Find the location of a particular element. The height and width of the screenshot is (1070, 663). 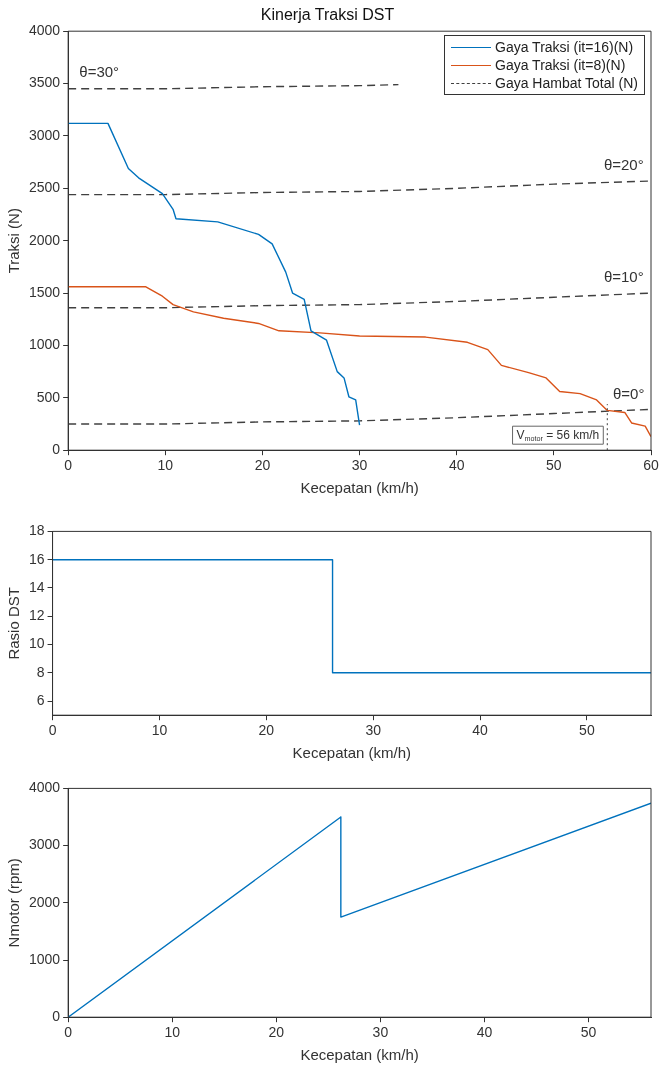

y-tick-label: 14 is located at coordinates (36, 586).